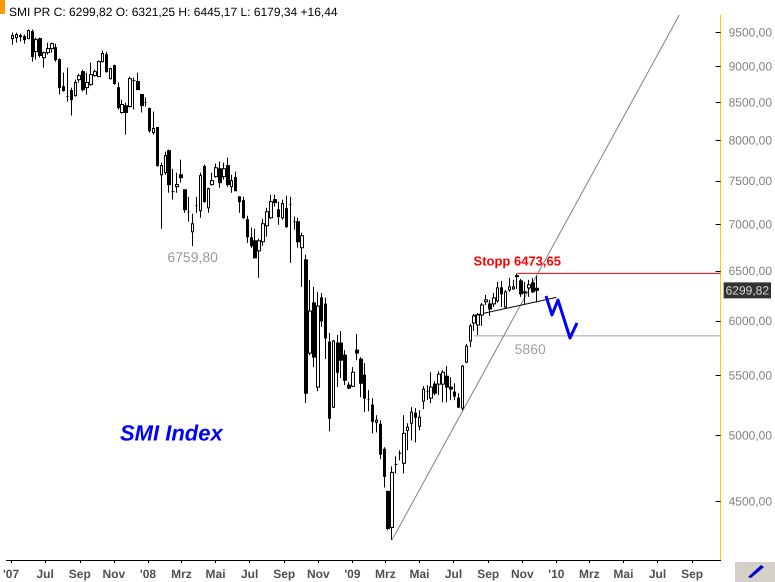 The image size is (775, 582). Describe the element at coordinates (750, 375) in the screenshot. I see `y-tick-label: 5500,00` at that location.